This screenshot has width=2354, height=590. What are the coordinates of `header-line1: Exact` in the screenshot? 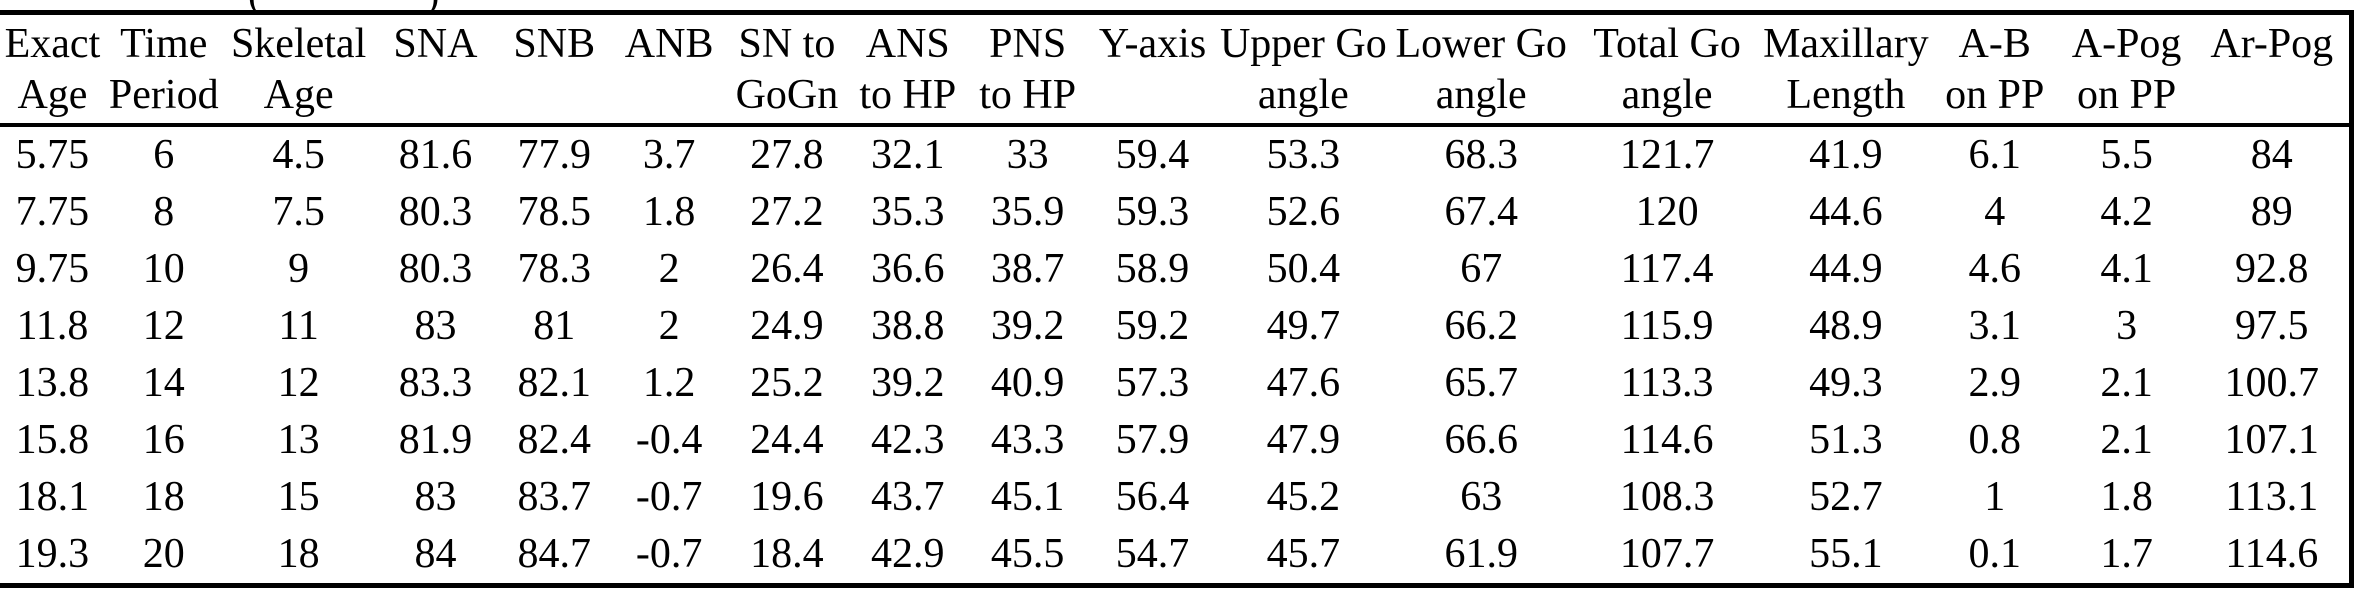 It's located at (52, 44).